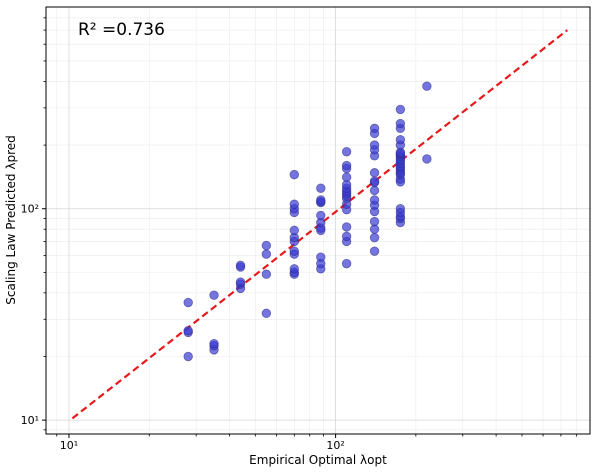  Describe the element at coordinates (69, 445) in the screenshot. I see `x-tick-label: 10¹` at that location.